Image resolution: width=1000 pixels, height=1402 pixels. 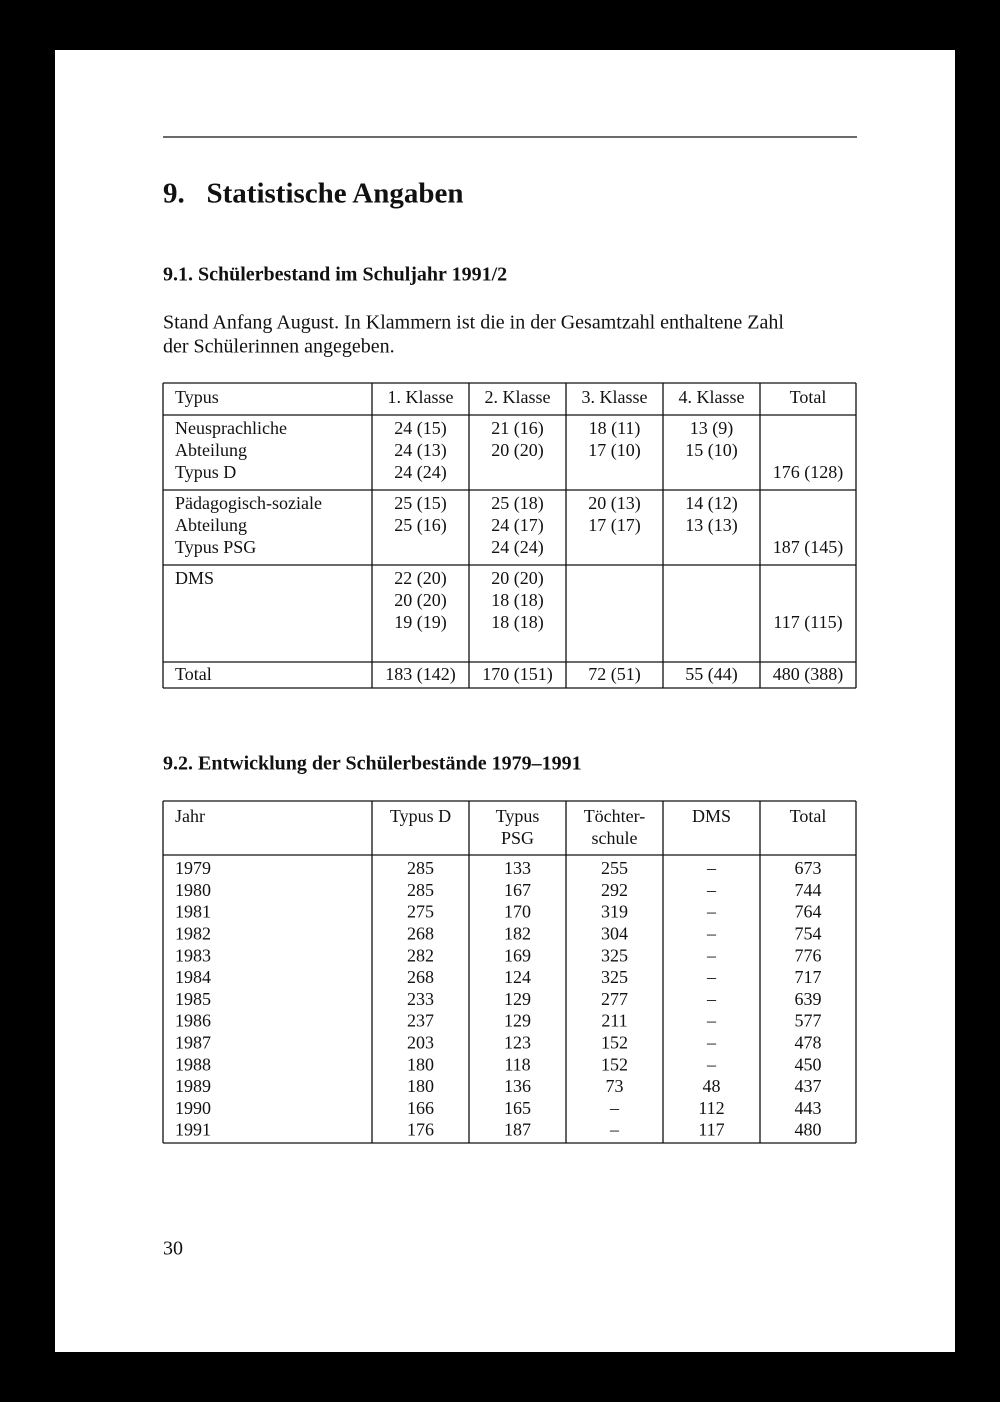 What do you see at coordinates (517, 503) in the screenshot?
I see `table-cell: 25 (18)` at bounding box center [517, 503].